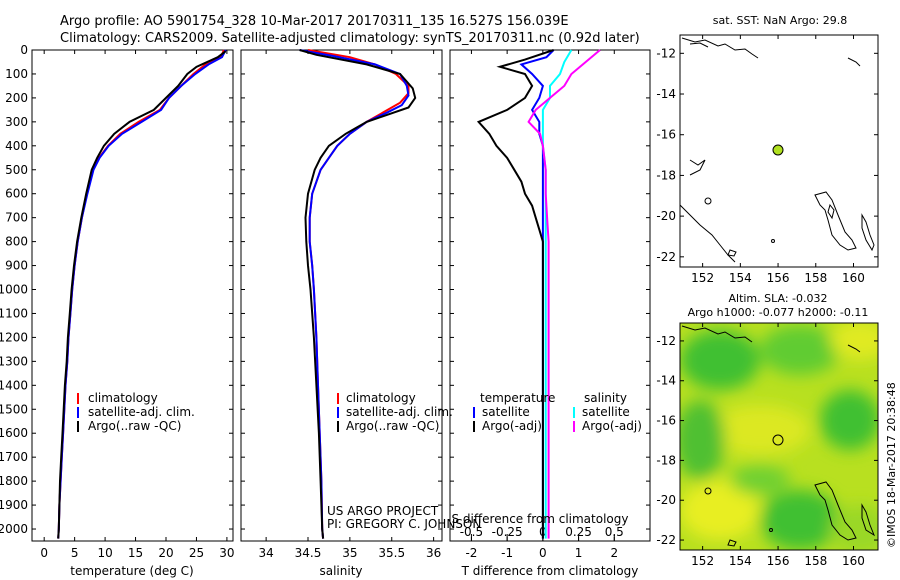 This screenshot has height=580, width=900. What do you see at coordinates (16, 194) in the screenshot?
I see `depth-tick-label: 600` at bounding box center [16, 194].